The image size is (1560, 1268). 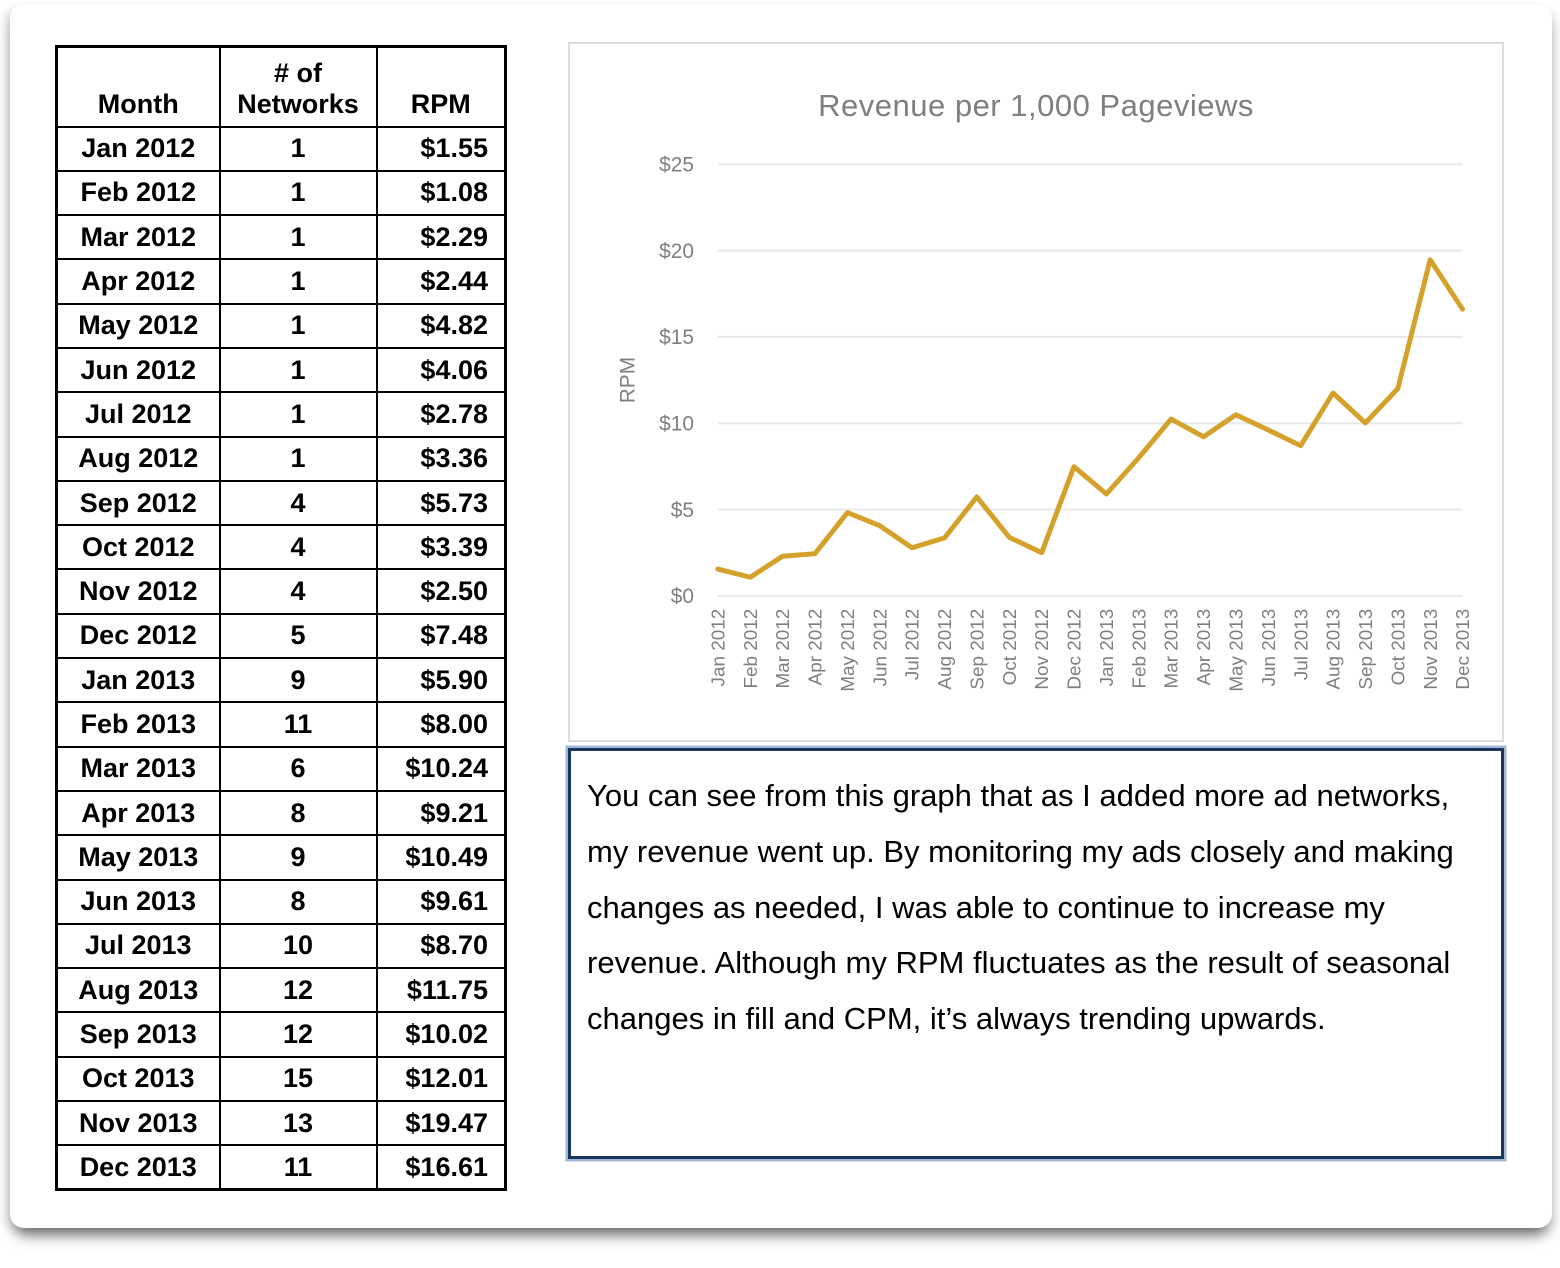 I want to click on x-tick-label: Jan 2013, so click(x=1107, y=648).